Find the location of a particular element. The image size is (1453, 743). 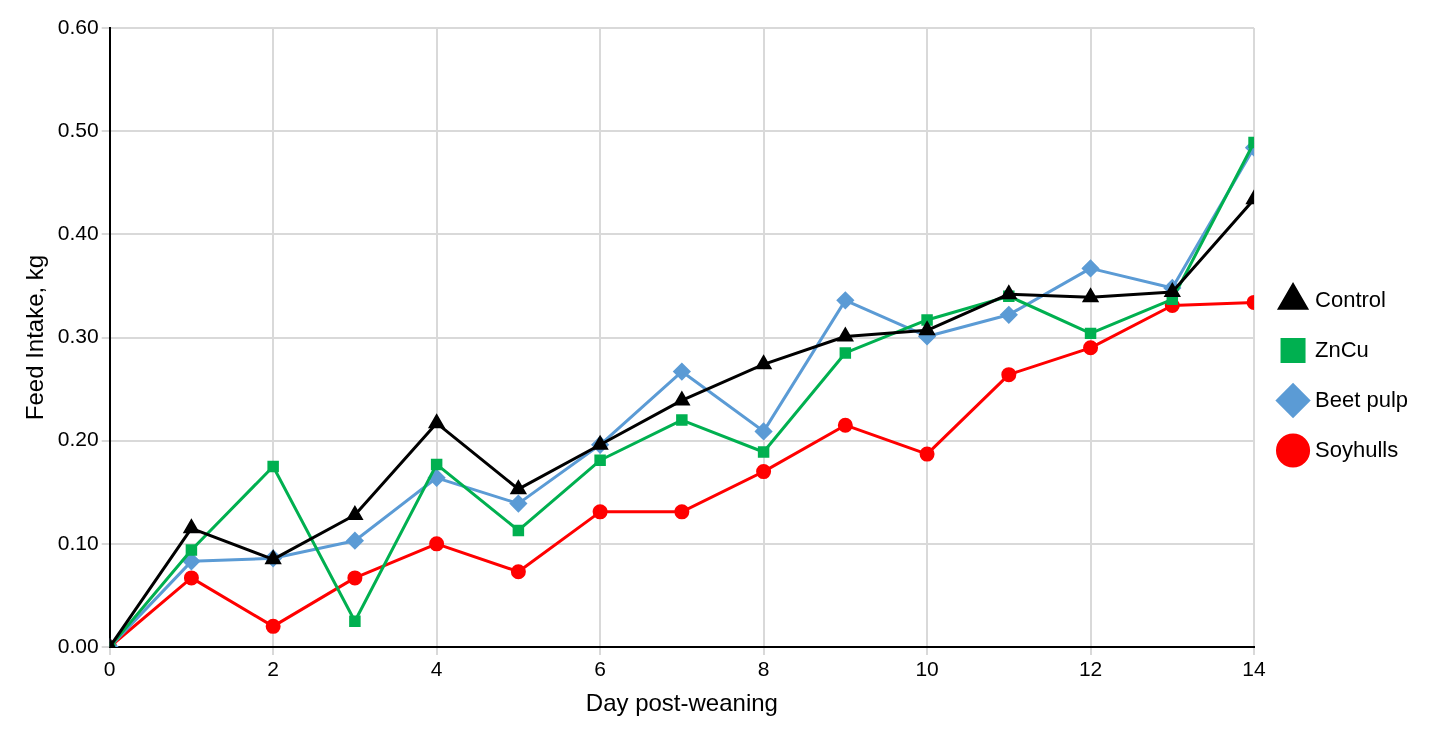

x-tick-label: 0 is located at coordinates (109, 669).